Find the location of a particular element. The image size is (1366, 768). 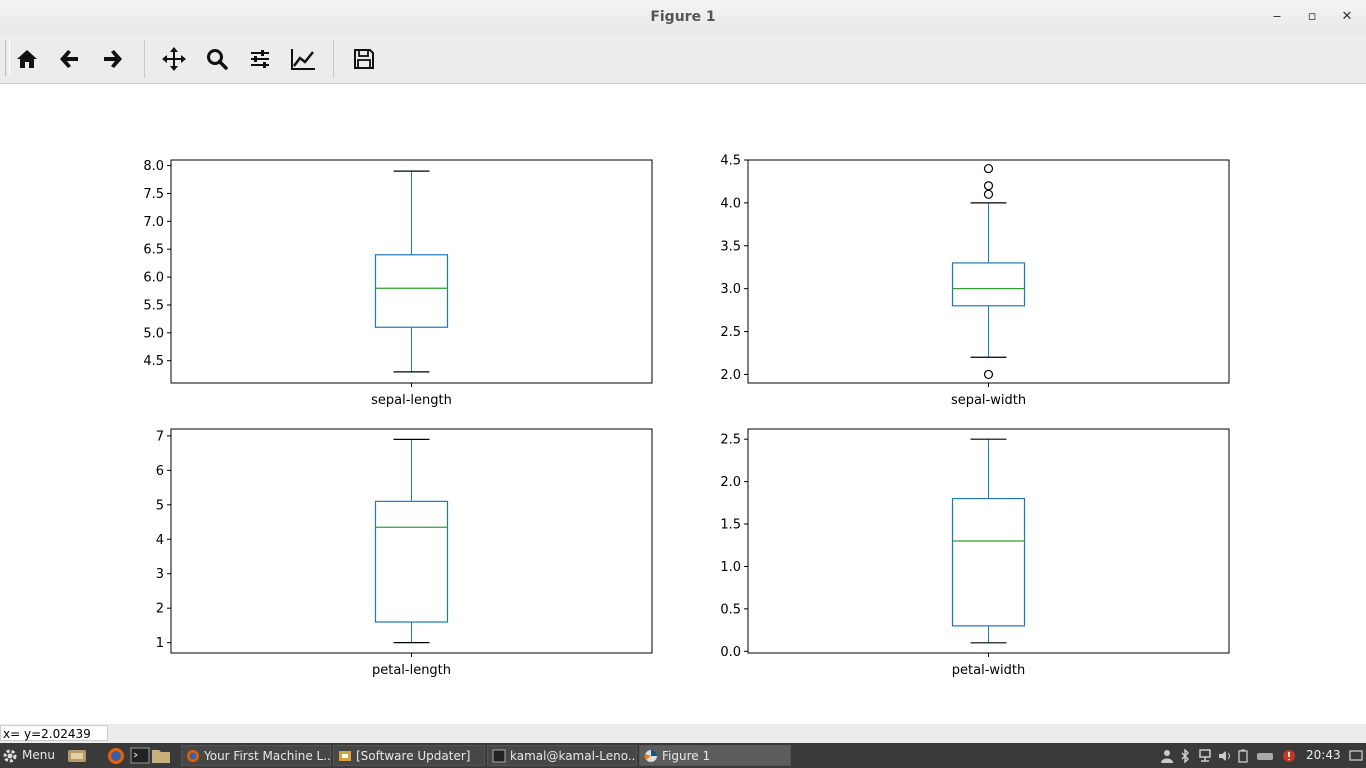

y-tick-label: 7 is located at coordinates (160, 436).